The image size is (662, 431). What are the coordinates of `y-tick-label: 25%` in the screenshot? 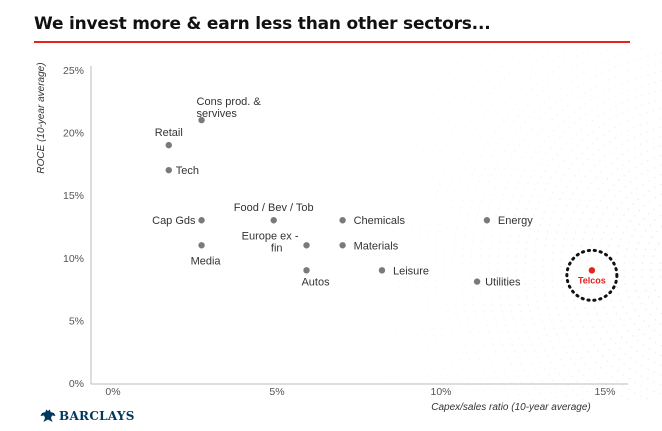 It's located at (73, 71).